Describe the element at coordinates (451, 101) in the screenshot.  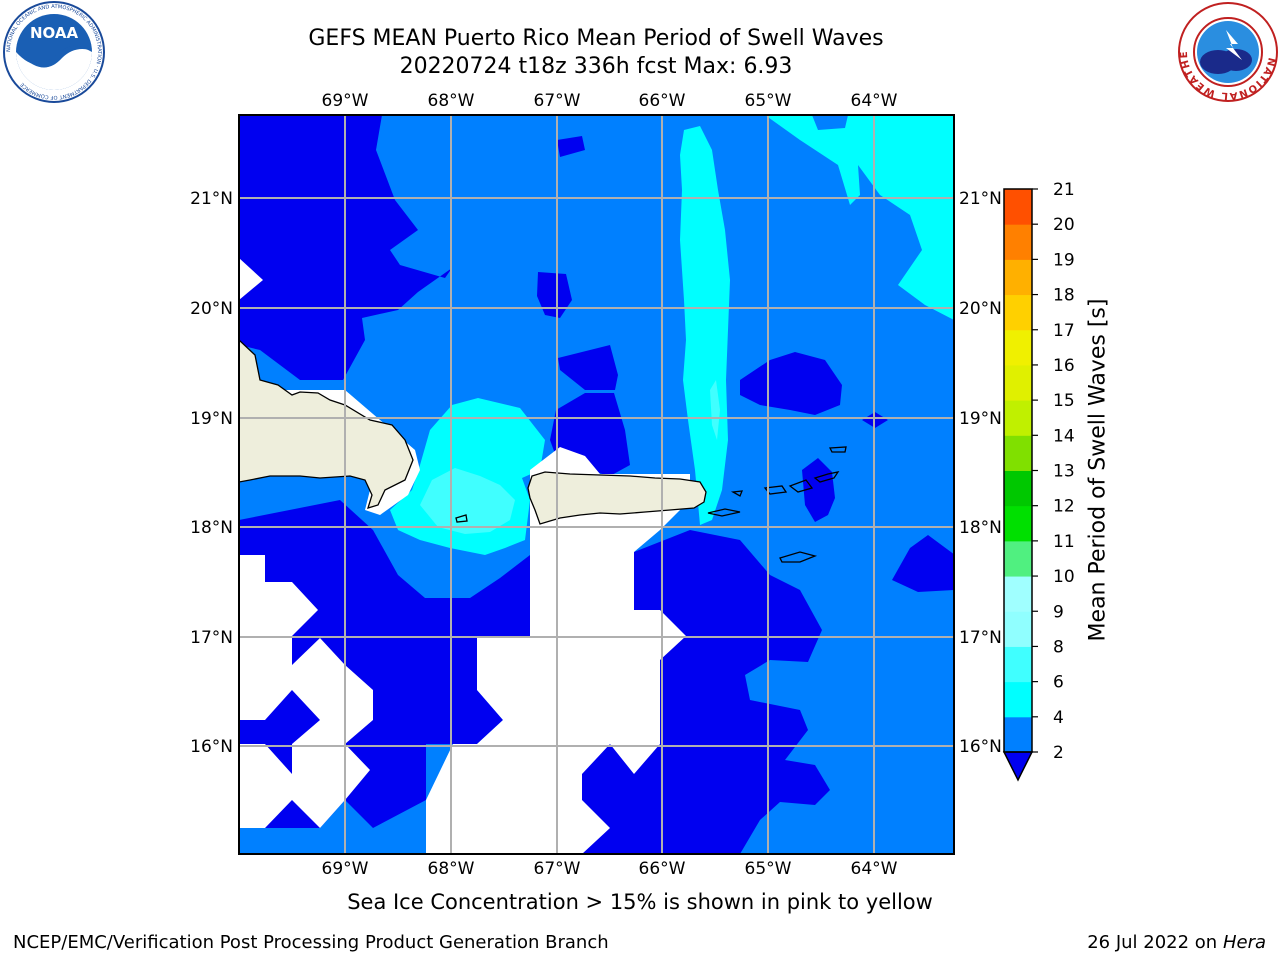
I see `lon-label-top: 68°W` at that location.